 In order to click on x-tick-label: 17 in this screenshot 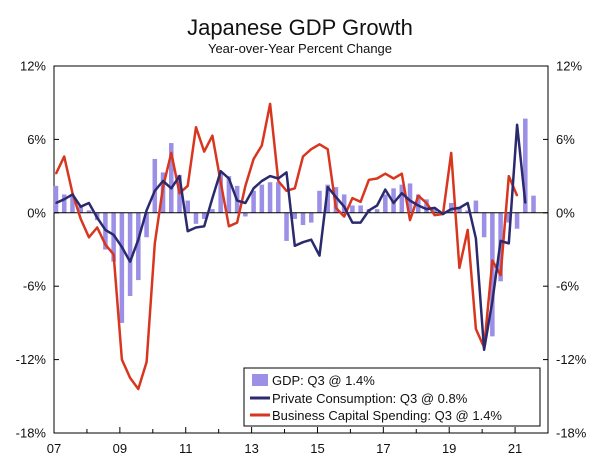, I will do `click(383, 448)`.